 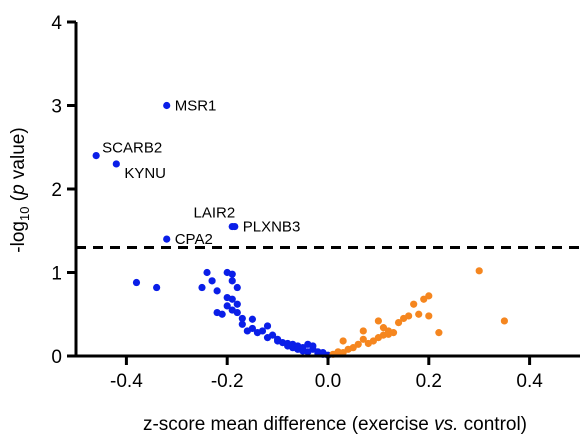 I want to click on y-tick-label: 2, so click(x=56, y=190).